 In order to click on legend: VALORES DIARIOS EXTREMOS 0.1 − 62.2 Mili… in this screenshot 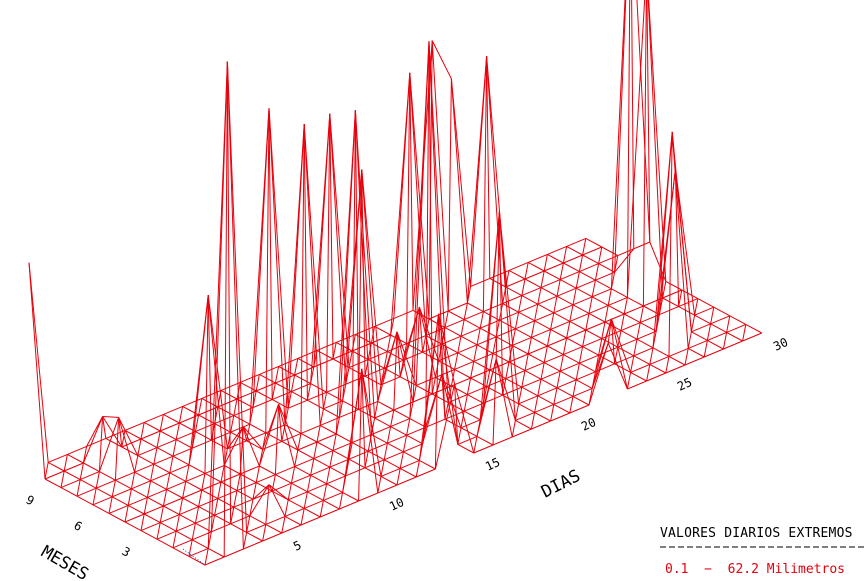, I will do `click(762, 551)`.